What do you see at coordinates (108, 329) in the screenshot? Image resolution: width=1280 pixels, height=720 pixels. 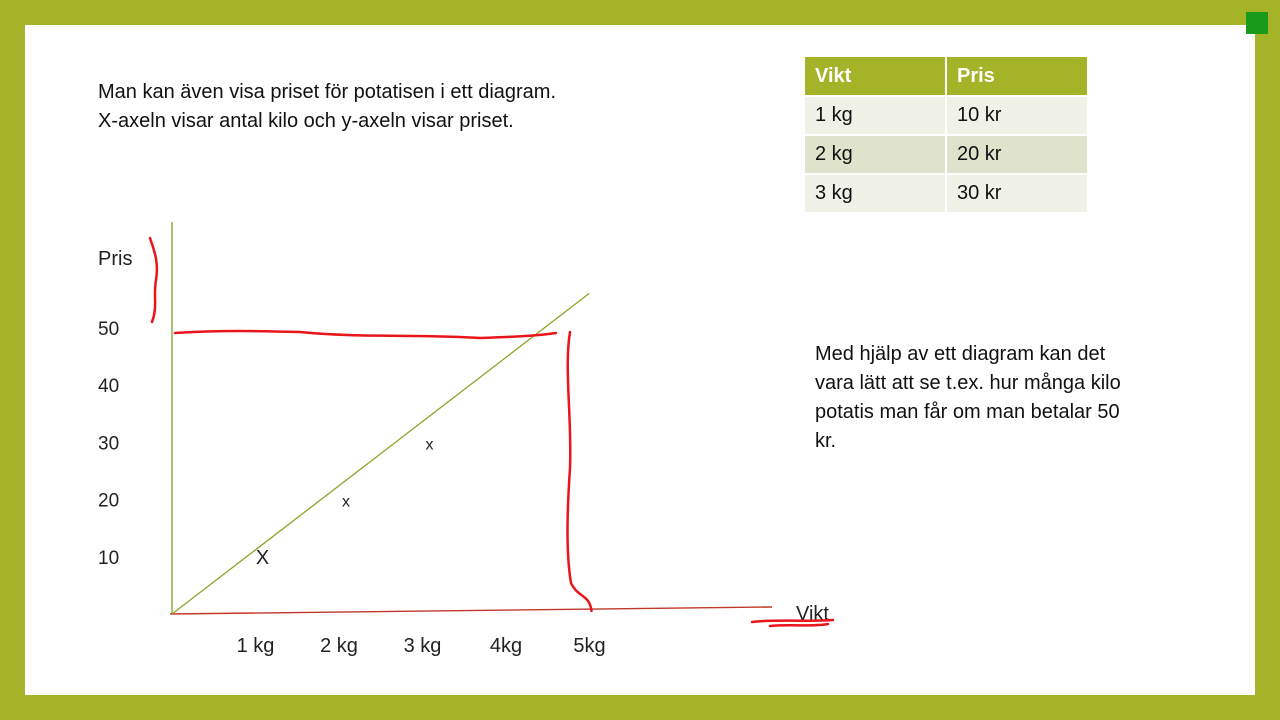 I see `y-tick-label: 50` at bounding box center [108, 329].